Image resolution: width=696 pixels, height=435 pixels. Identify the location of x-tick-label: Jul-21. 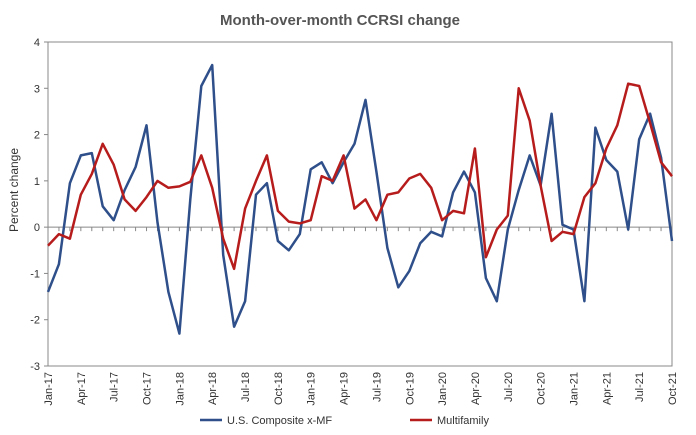
(640, 387).